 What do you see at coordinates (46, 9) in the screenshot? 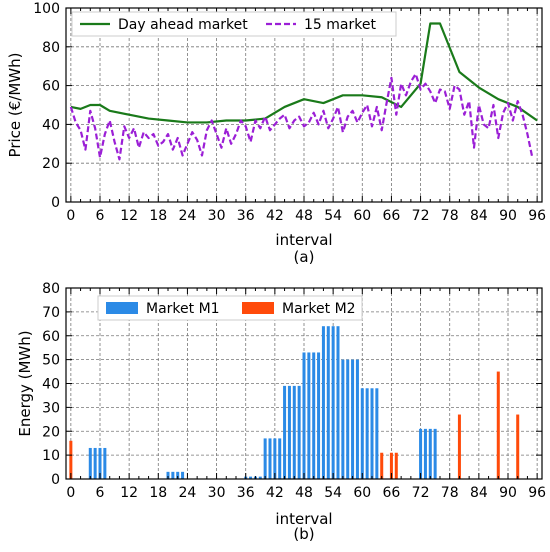
I see `price-chart-y-tick-label: 100` at bounding box center [46, 9].